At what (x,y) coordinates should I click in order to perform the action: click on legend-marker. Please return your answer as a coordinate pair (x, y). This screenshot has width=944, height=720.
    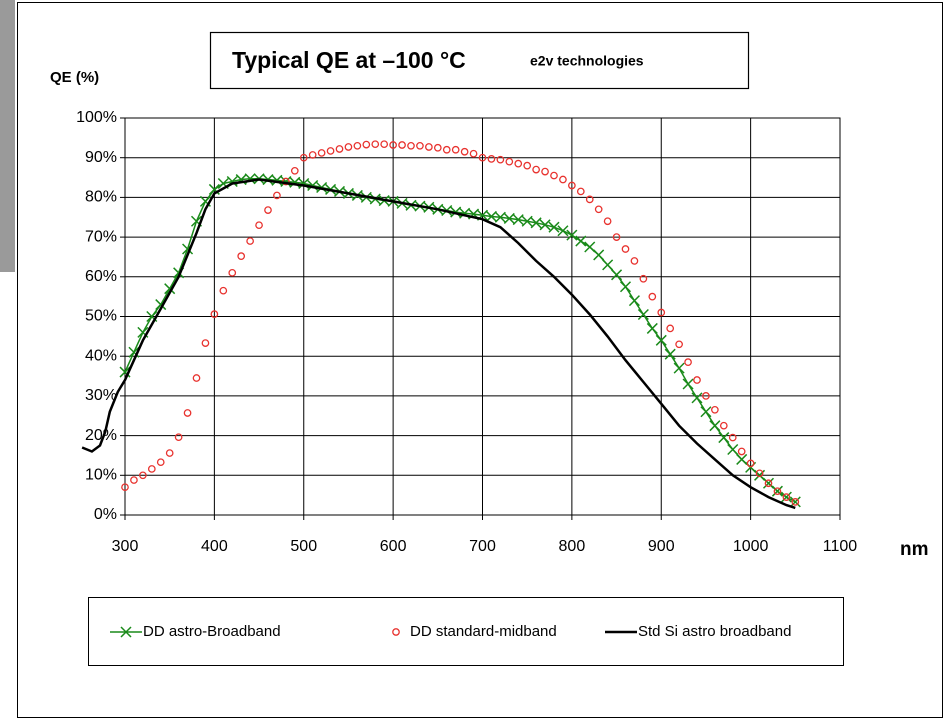
    Looking at the image, I should click on (396, 632).